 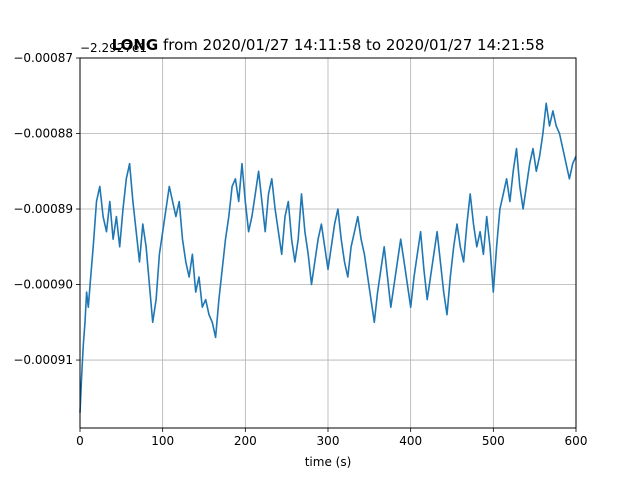 What do you see at coordinates (410, 441) in the screenshot?
I see `x-tick-label: 400` at bounding box center [410, 441].